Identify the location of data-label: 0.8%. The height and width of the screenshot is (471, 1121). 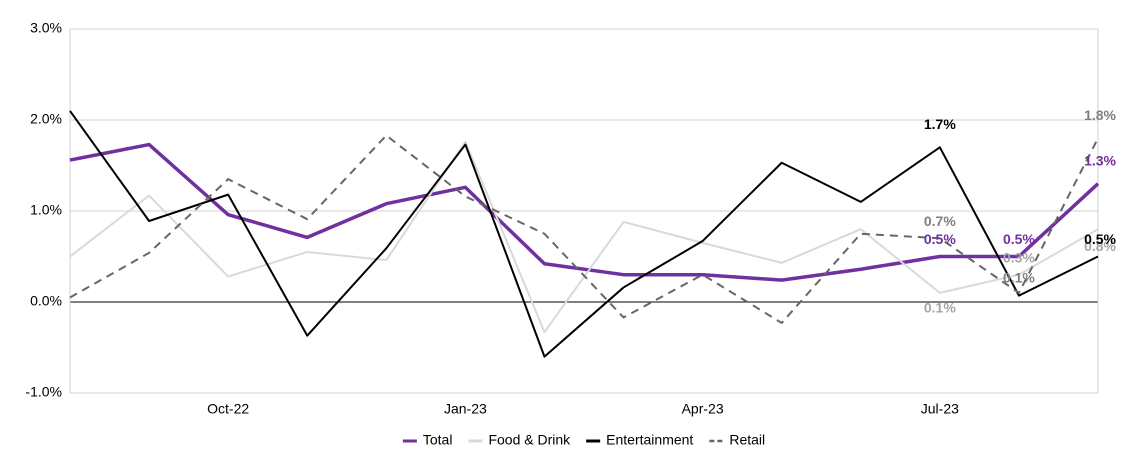
(1100, 246).